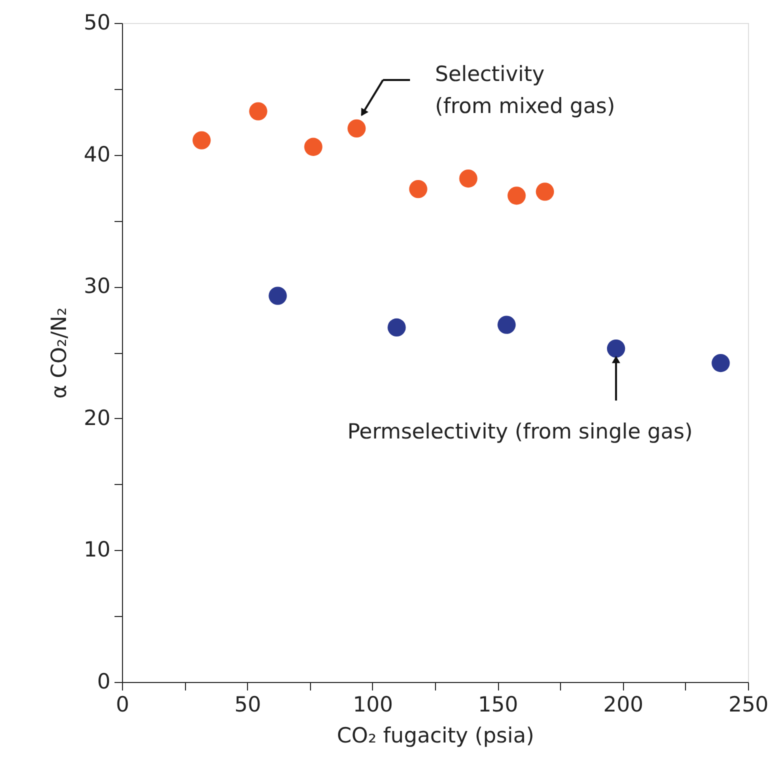 Image resolution: width=783 pixels, height=771 pixels. What do you see at coordinates (372, 704) in the screenshot?
I see `x-tick-label: 100` at bounding box center [372, 704].